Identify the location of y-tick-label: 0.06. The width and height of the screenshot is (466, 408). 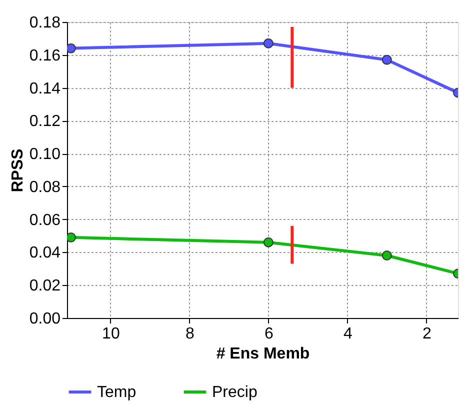
(45, 220).